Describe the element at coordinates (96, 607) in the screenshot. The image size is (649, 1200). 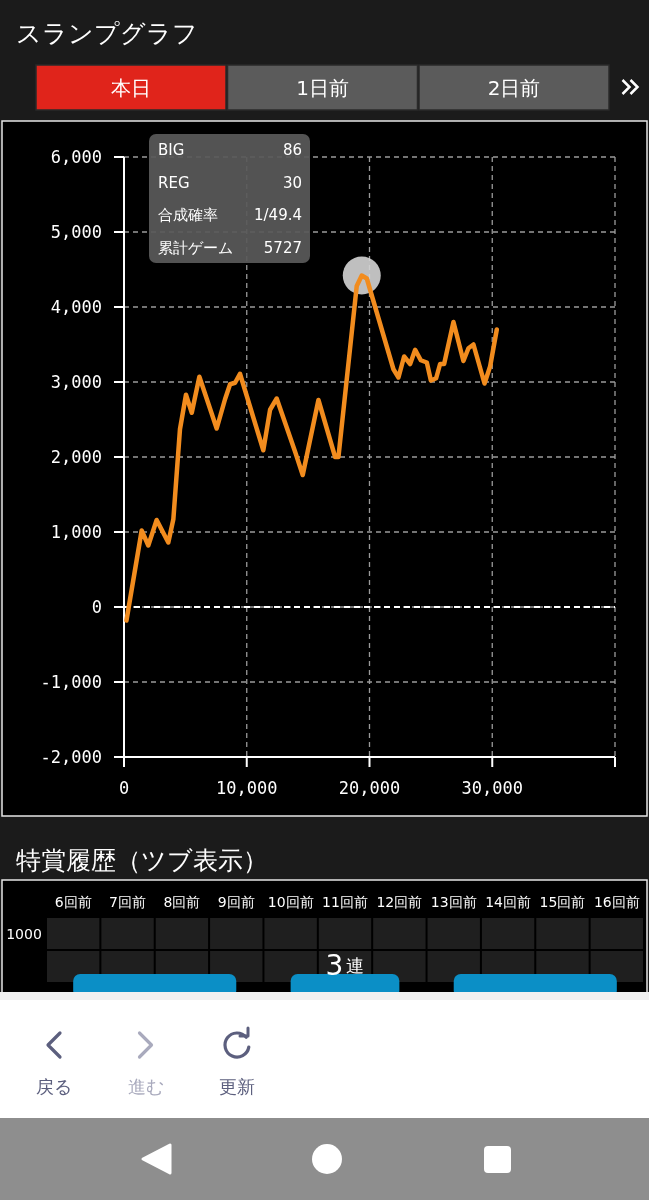
I see `y-tick-label: 0` at that location.